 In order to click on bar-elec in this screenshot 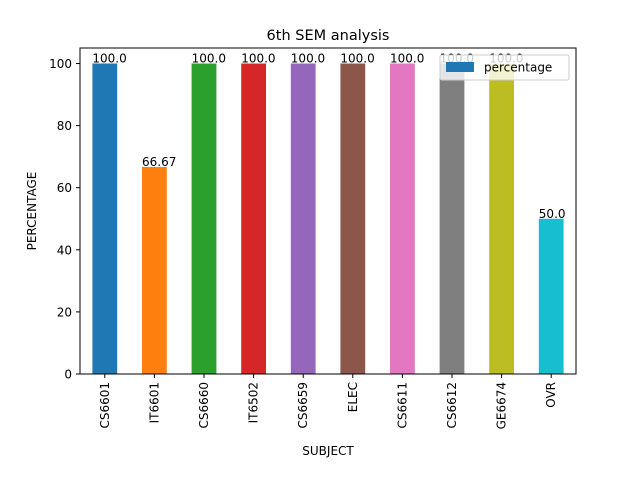, I will do `click(353, 219)`.